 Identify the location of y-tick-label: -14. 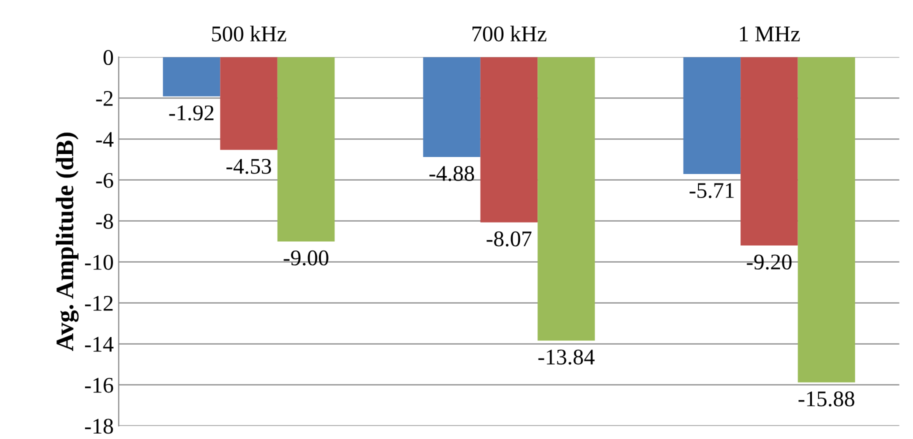
(99, 344).